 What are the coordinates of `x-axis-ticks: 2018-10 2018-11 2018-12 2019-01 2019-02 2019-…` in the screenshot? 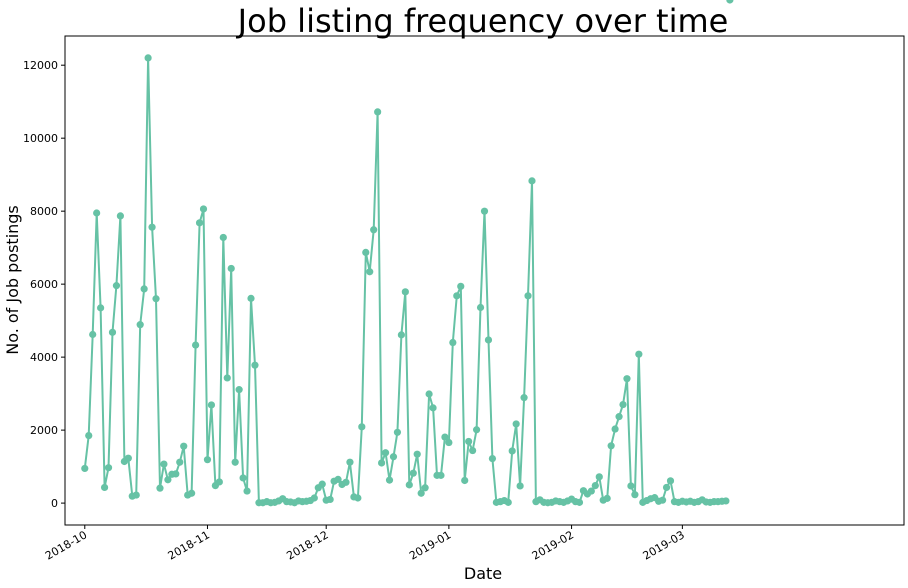 It's located at (365, 544).